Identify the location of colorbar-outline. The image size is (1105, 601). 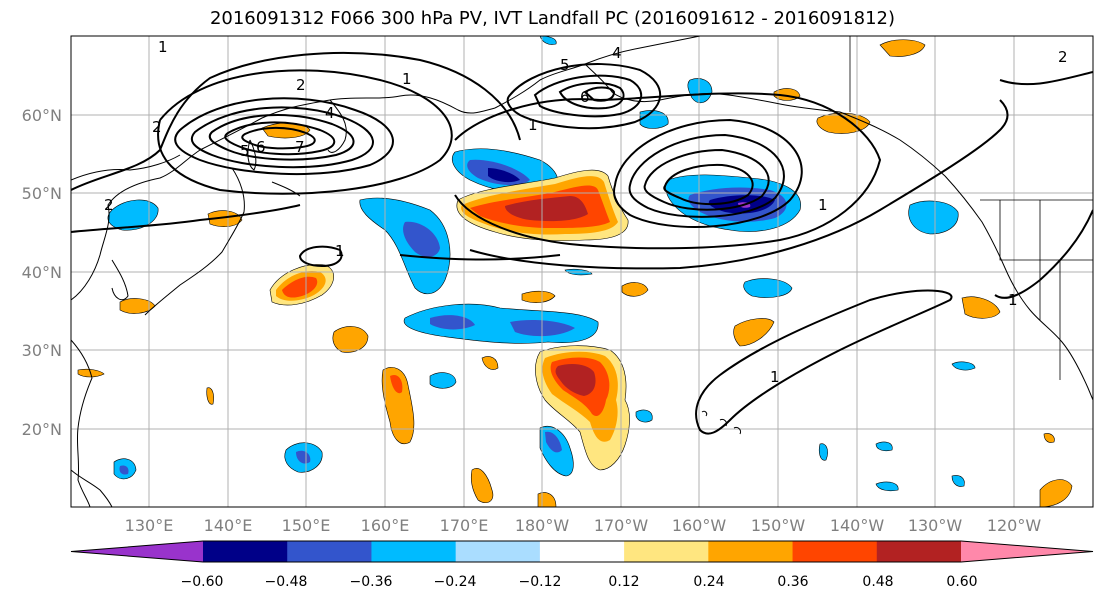
(582, 551).